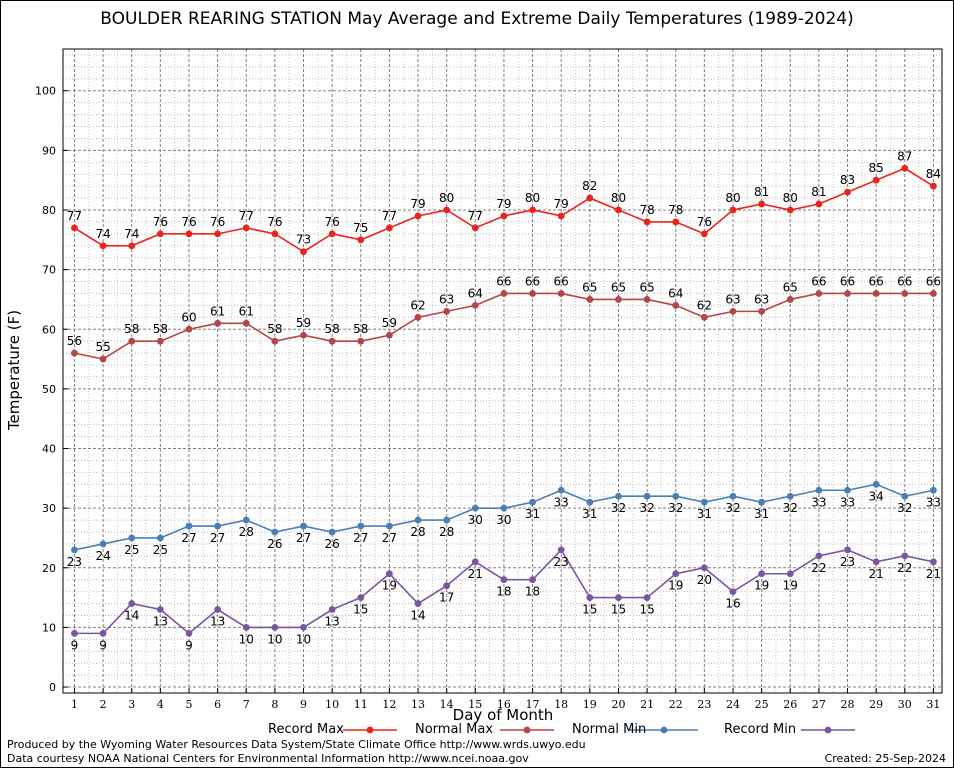 The image size is (954, 768). I want to click on data-label-record-min: 10, so click(274, 639).